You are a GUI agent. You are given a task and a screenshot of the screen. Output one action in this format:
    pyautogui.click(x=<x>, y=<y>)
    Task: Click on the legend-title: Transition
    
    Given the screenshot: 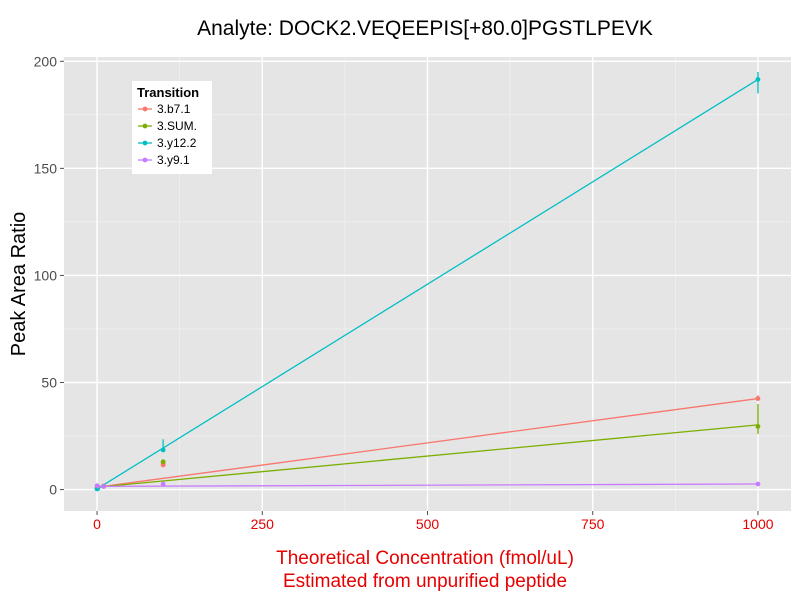 What is the action you would take?
    pyautogui.click(x=168, y=92)
    